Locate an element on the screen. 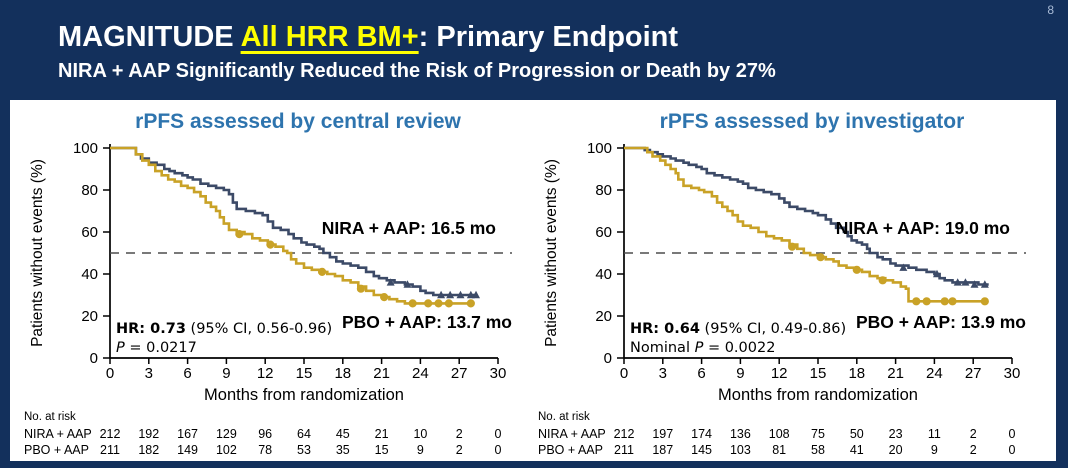  at-risk-value: 41 is located at coordinates (857, 449).